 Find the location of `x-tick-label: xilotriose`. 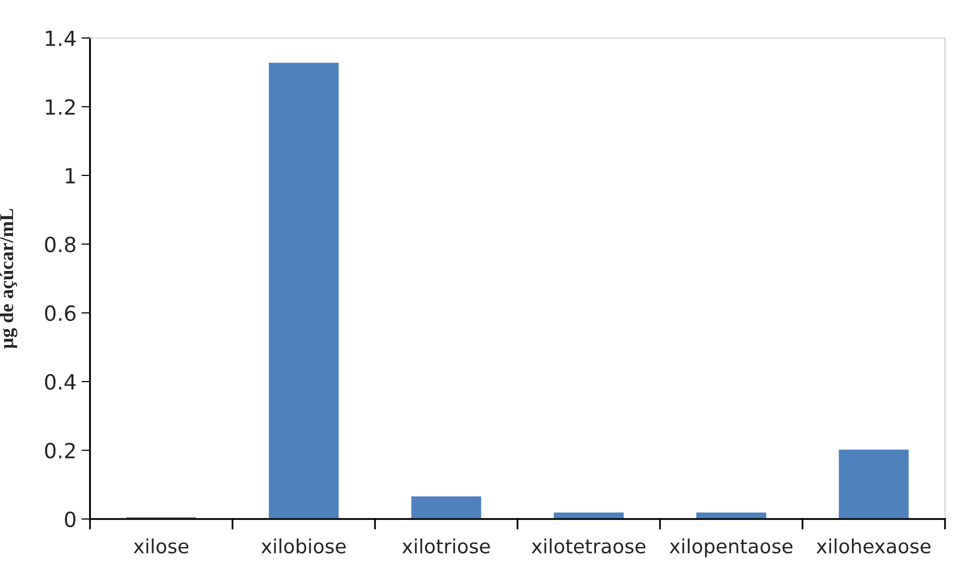

x-tick-label: xilotriose is located at coordinates (446, 546).